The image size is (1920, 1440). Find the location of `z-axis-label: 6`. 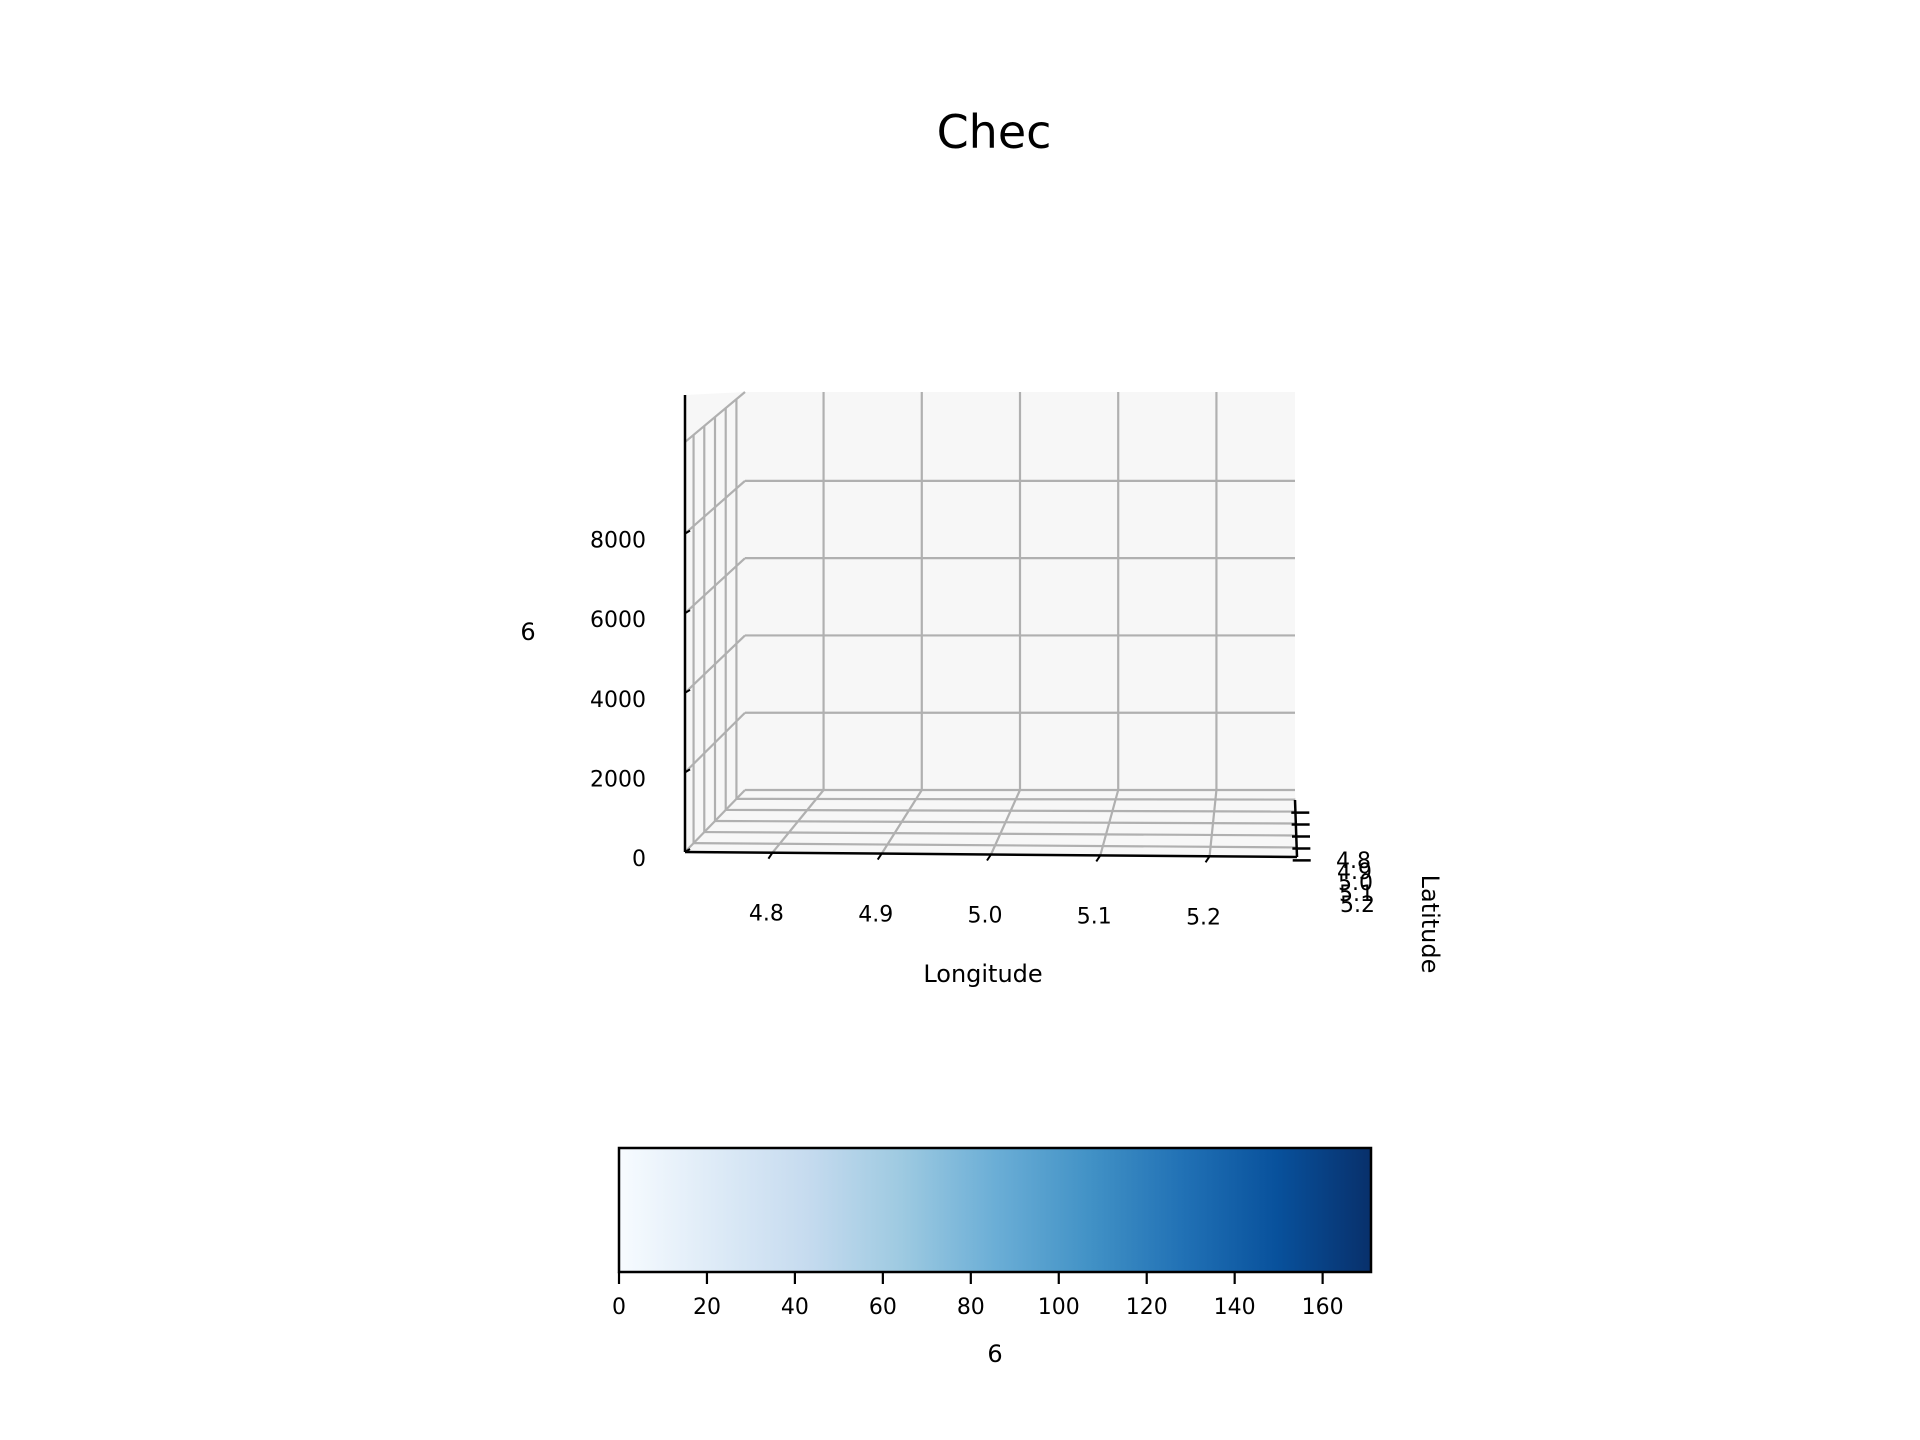

z-axis-label: 6 is located at coordinates (527, 632).